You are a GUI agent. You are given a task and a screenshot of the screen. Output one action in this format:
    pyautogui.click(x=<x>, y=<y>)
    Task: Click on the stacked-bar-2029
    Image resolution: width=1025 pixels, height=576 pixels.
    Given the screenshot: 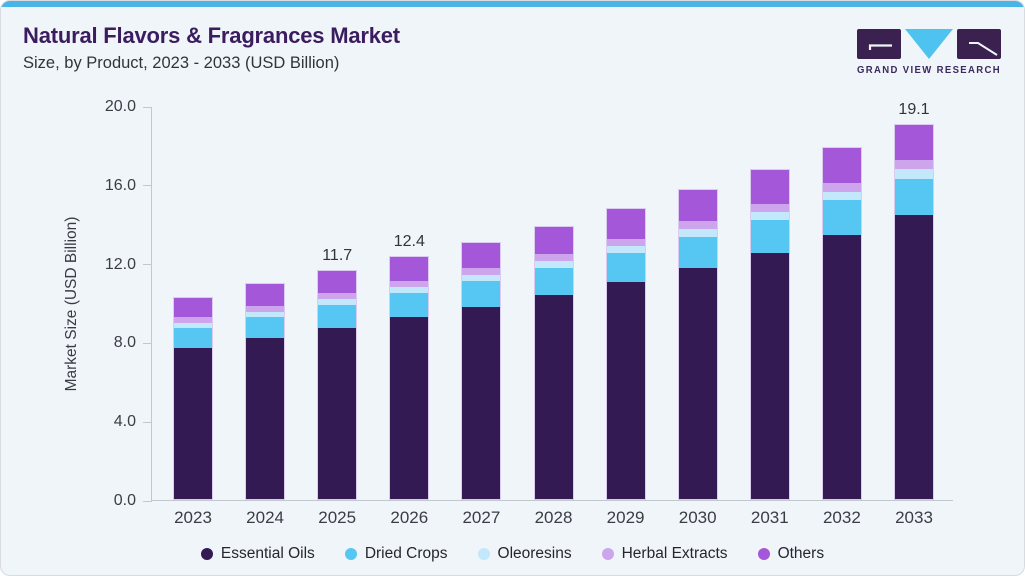 What is the action you would take?
    pyautogui.click(x=625, y=354)
    